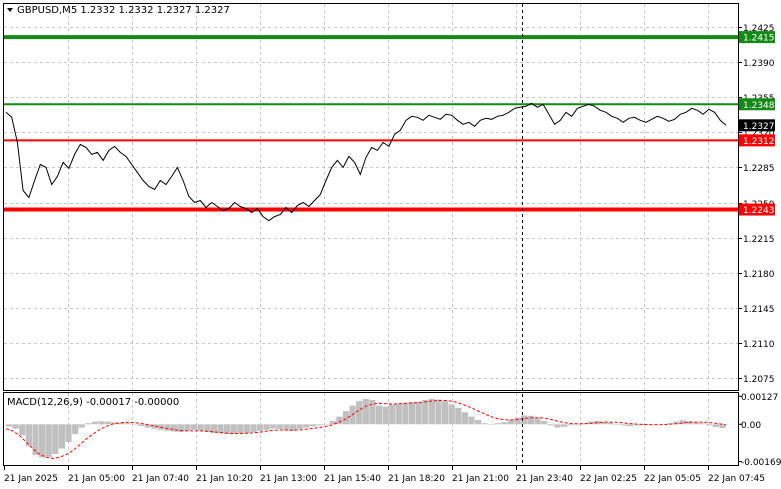 The height and width of the screenshot is (489, 781). What do you see at coordinates (751, 426) in the screenshot?
I see `macd-tick-label: 0.00` at bounding box center [751, 426].